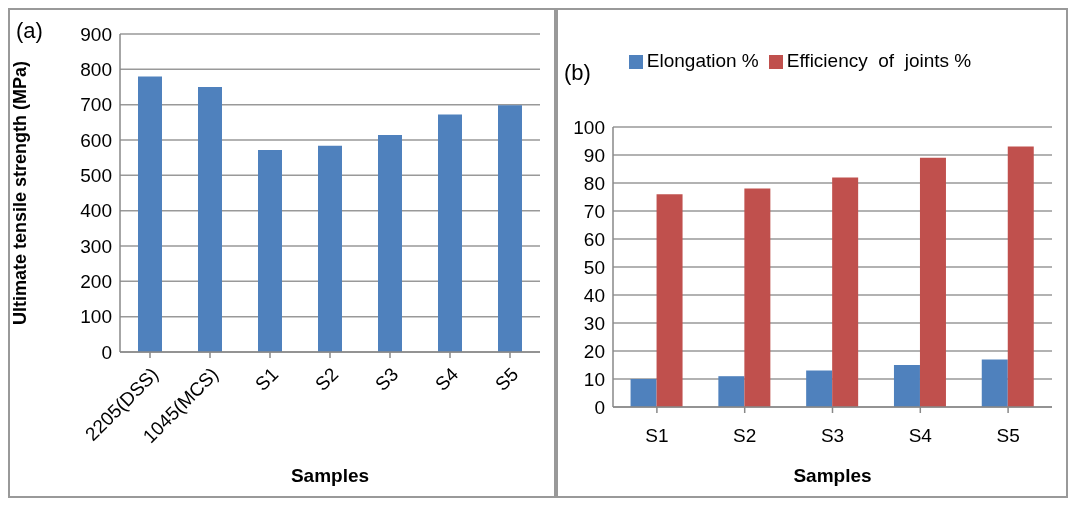 This screenshot has width=1078, height=506. I want to click on y-tick-label: 90, so click(594, 155).